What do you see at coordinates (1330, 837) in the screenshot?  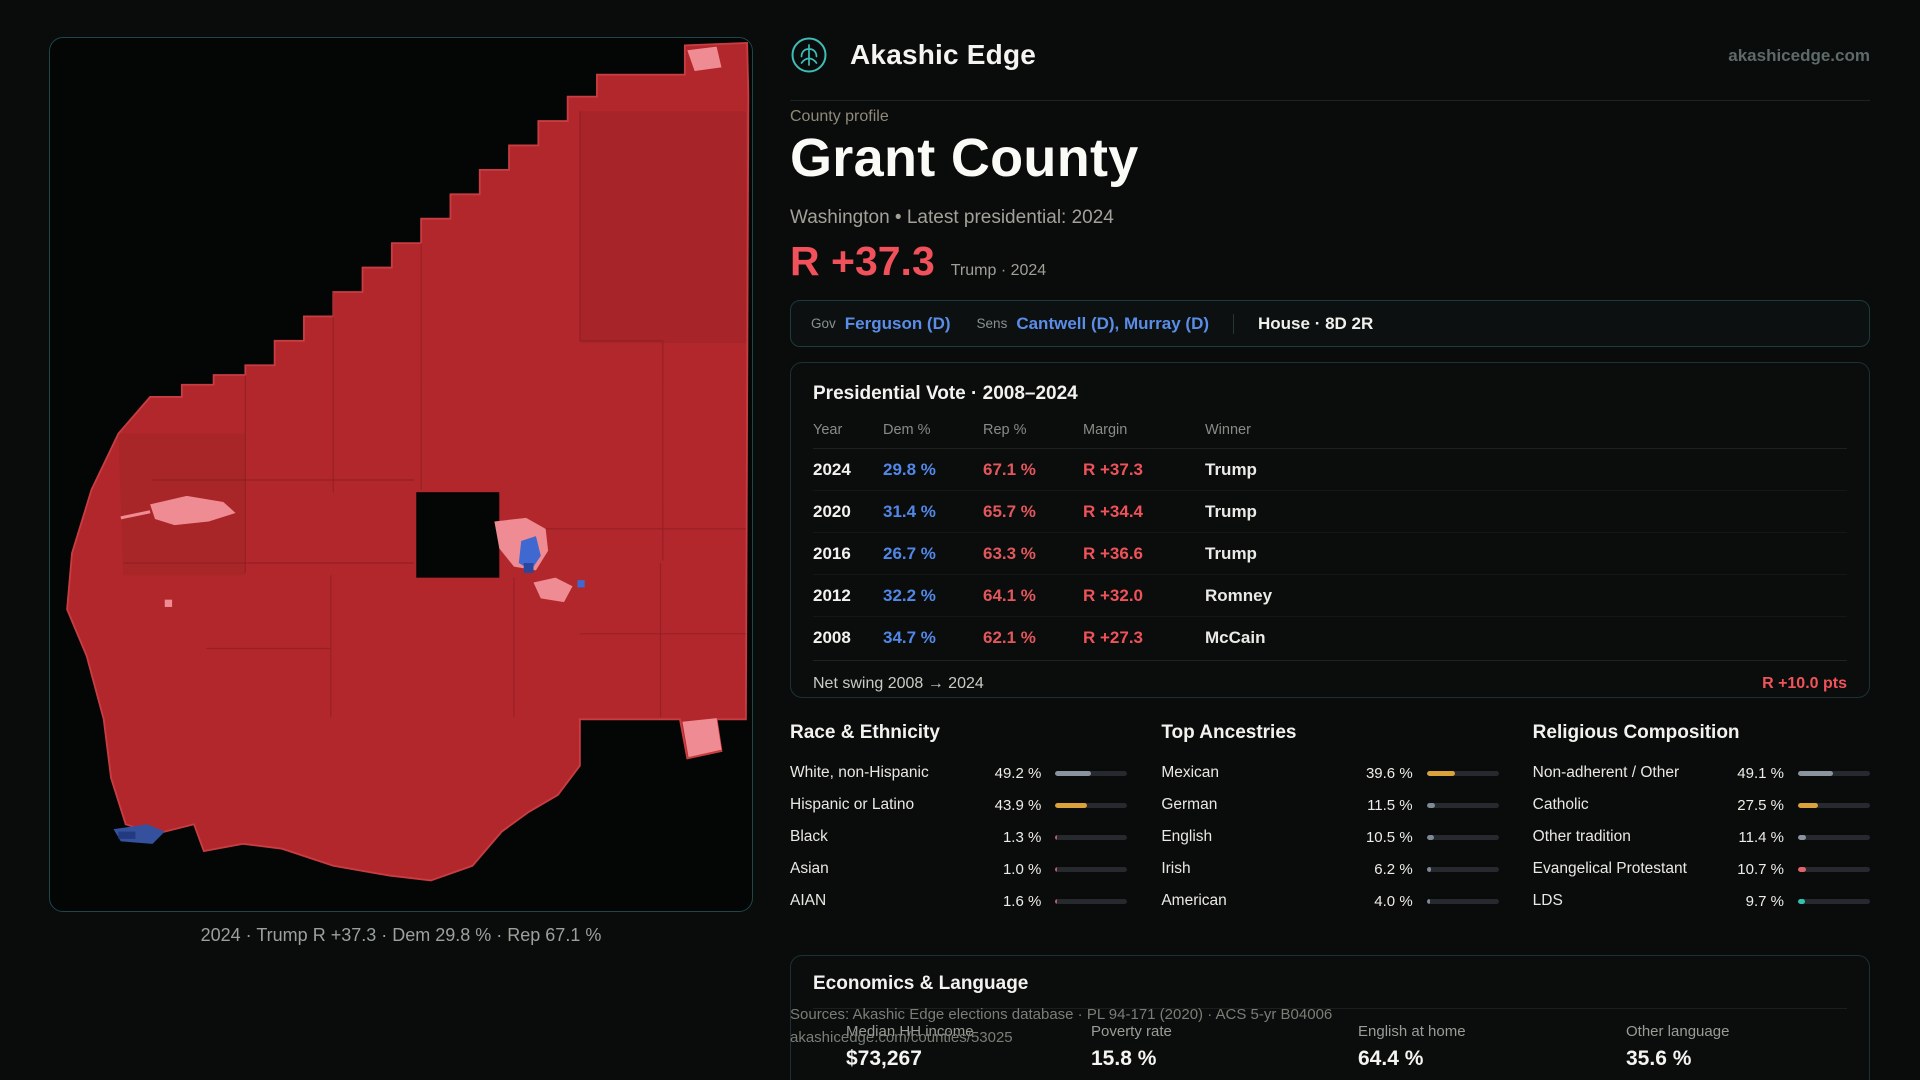 I see `demo-row: English 10.5 %` at bounding box center [1330, 837].